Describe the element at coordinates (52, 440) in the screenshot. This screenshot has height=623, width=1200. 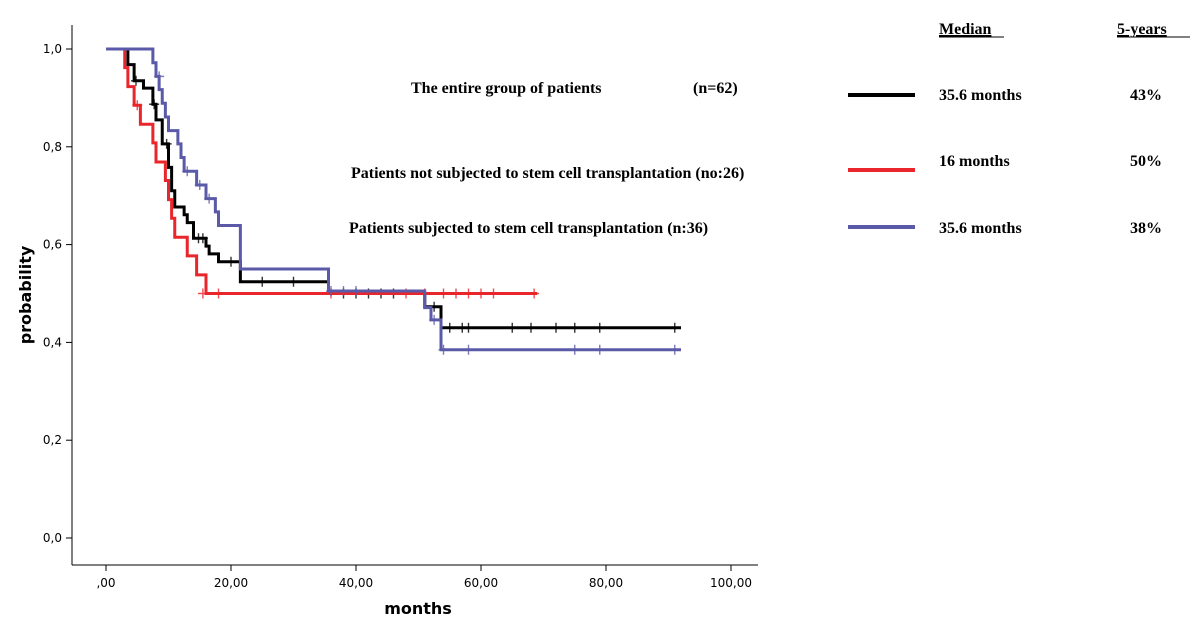
I see `y-tick-label: 0,2` at that location.